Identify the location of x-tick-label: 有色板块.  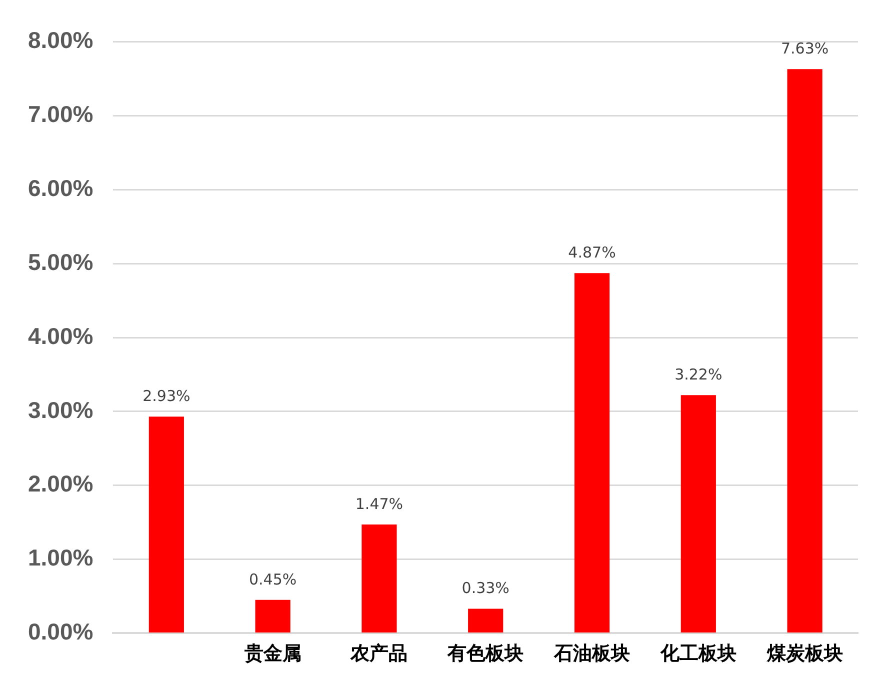
(485, 653).